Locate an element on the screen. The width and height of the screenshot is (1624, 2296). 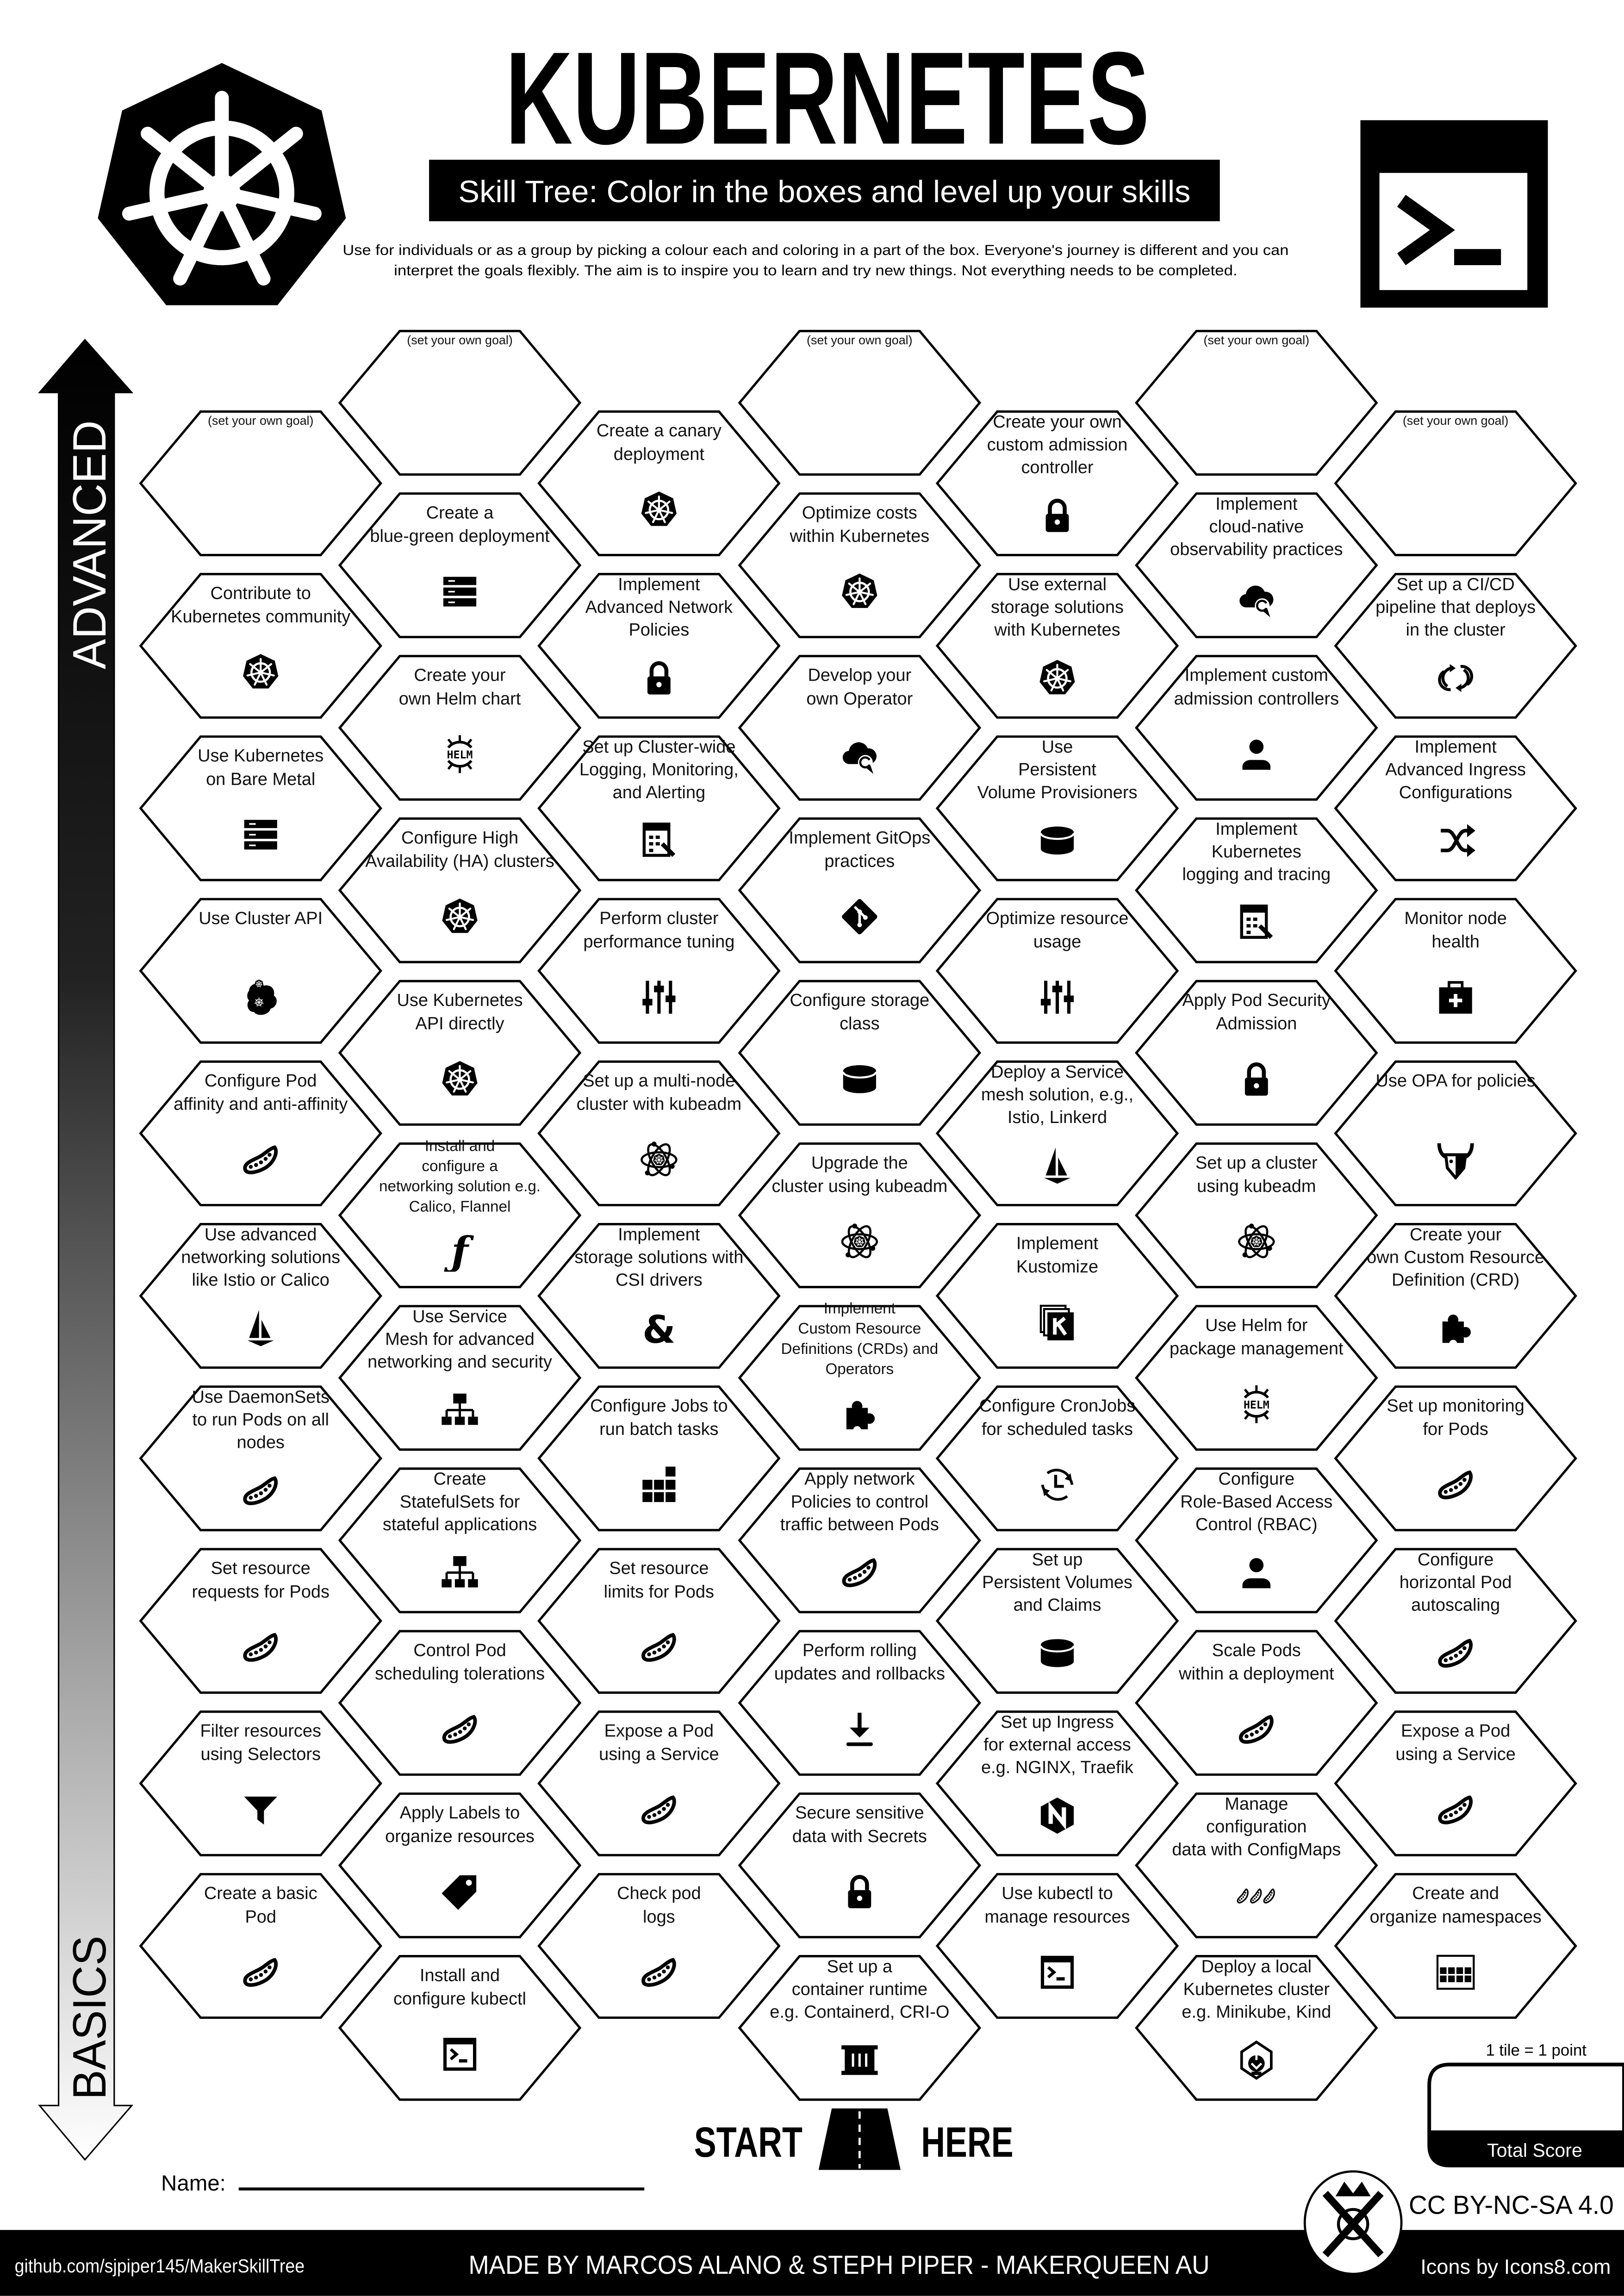
skill-tile: Implement Advanced Ingress Configurations is located at coordinates (1455, 808).